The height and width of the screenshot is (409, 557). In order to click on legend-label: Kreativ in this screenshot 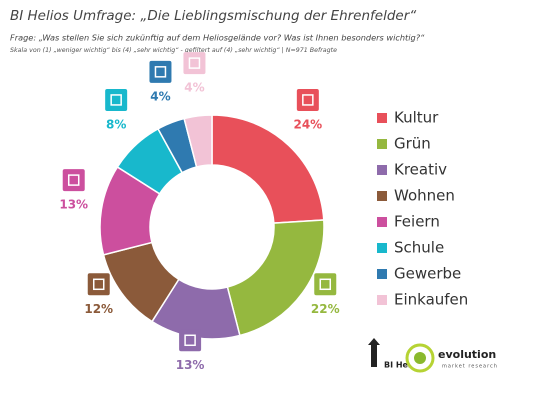, I will do `click(420, 170)`.